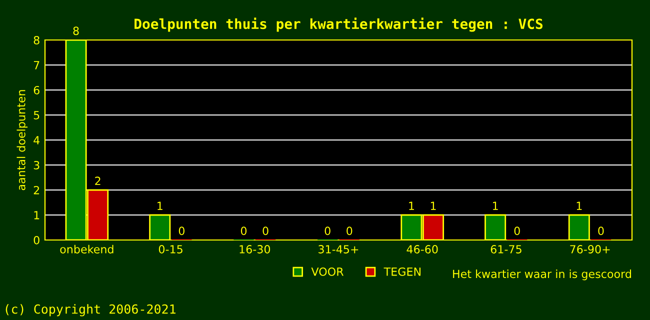 The height and width of the screenshot is (320, 650). I want to click on y-axis-title: aantal doelpunten, so click(22, 140).